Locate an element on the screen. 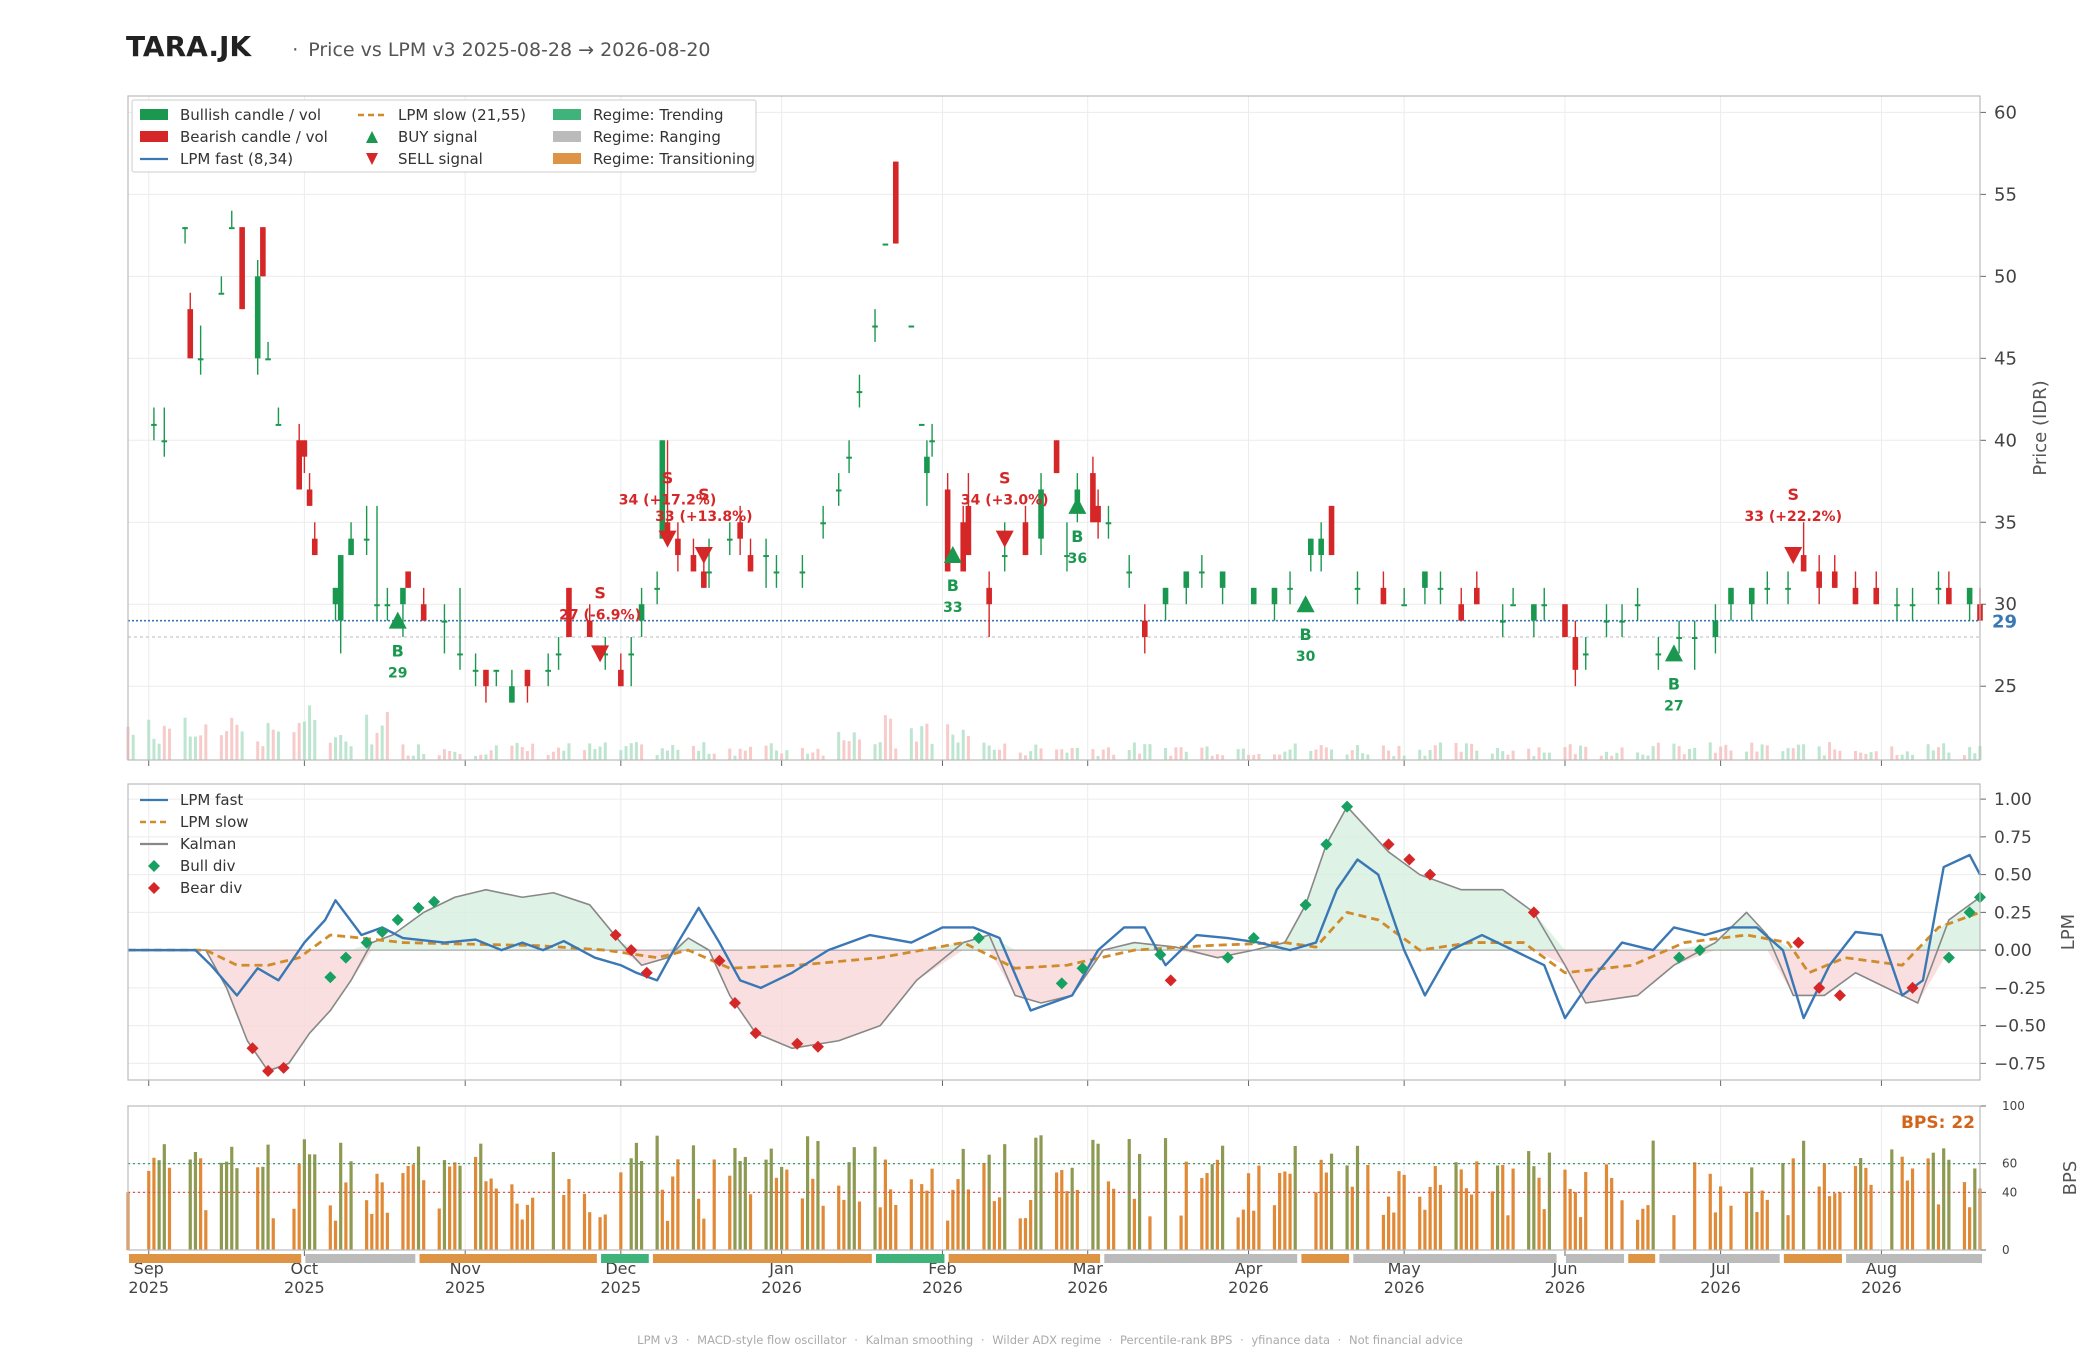  legend-swatch is located at coordinates (154, 136).